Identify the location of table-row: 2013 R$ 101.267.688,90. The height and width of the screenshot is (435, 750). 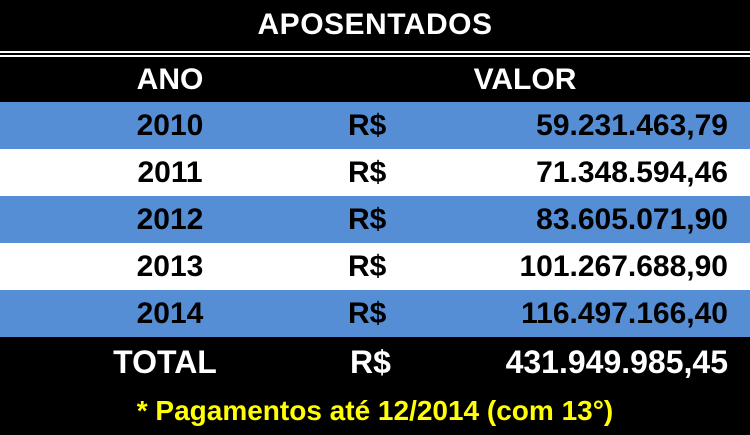
(375, 266).